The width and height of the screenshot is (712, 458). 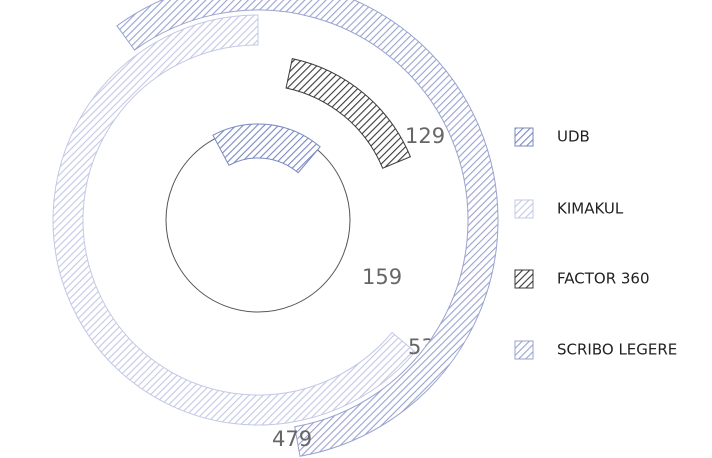 I want to click on legend-label: UDB, so click(x=573, y=137).